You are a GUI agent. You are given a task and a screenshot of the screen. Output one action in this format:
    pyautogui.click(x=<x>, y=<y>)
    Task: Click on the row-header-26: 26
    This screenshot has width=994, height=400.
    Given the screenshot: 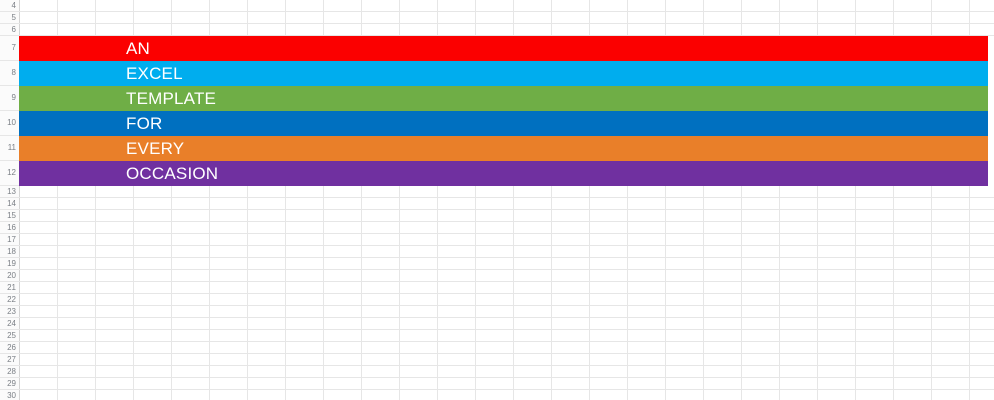 What is the action you would take?
    pyautogui.click(x=9, y=348)
    